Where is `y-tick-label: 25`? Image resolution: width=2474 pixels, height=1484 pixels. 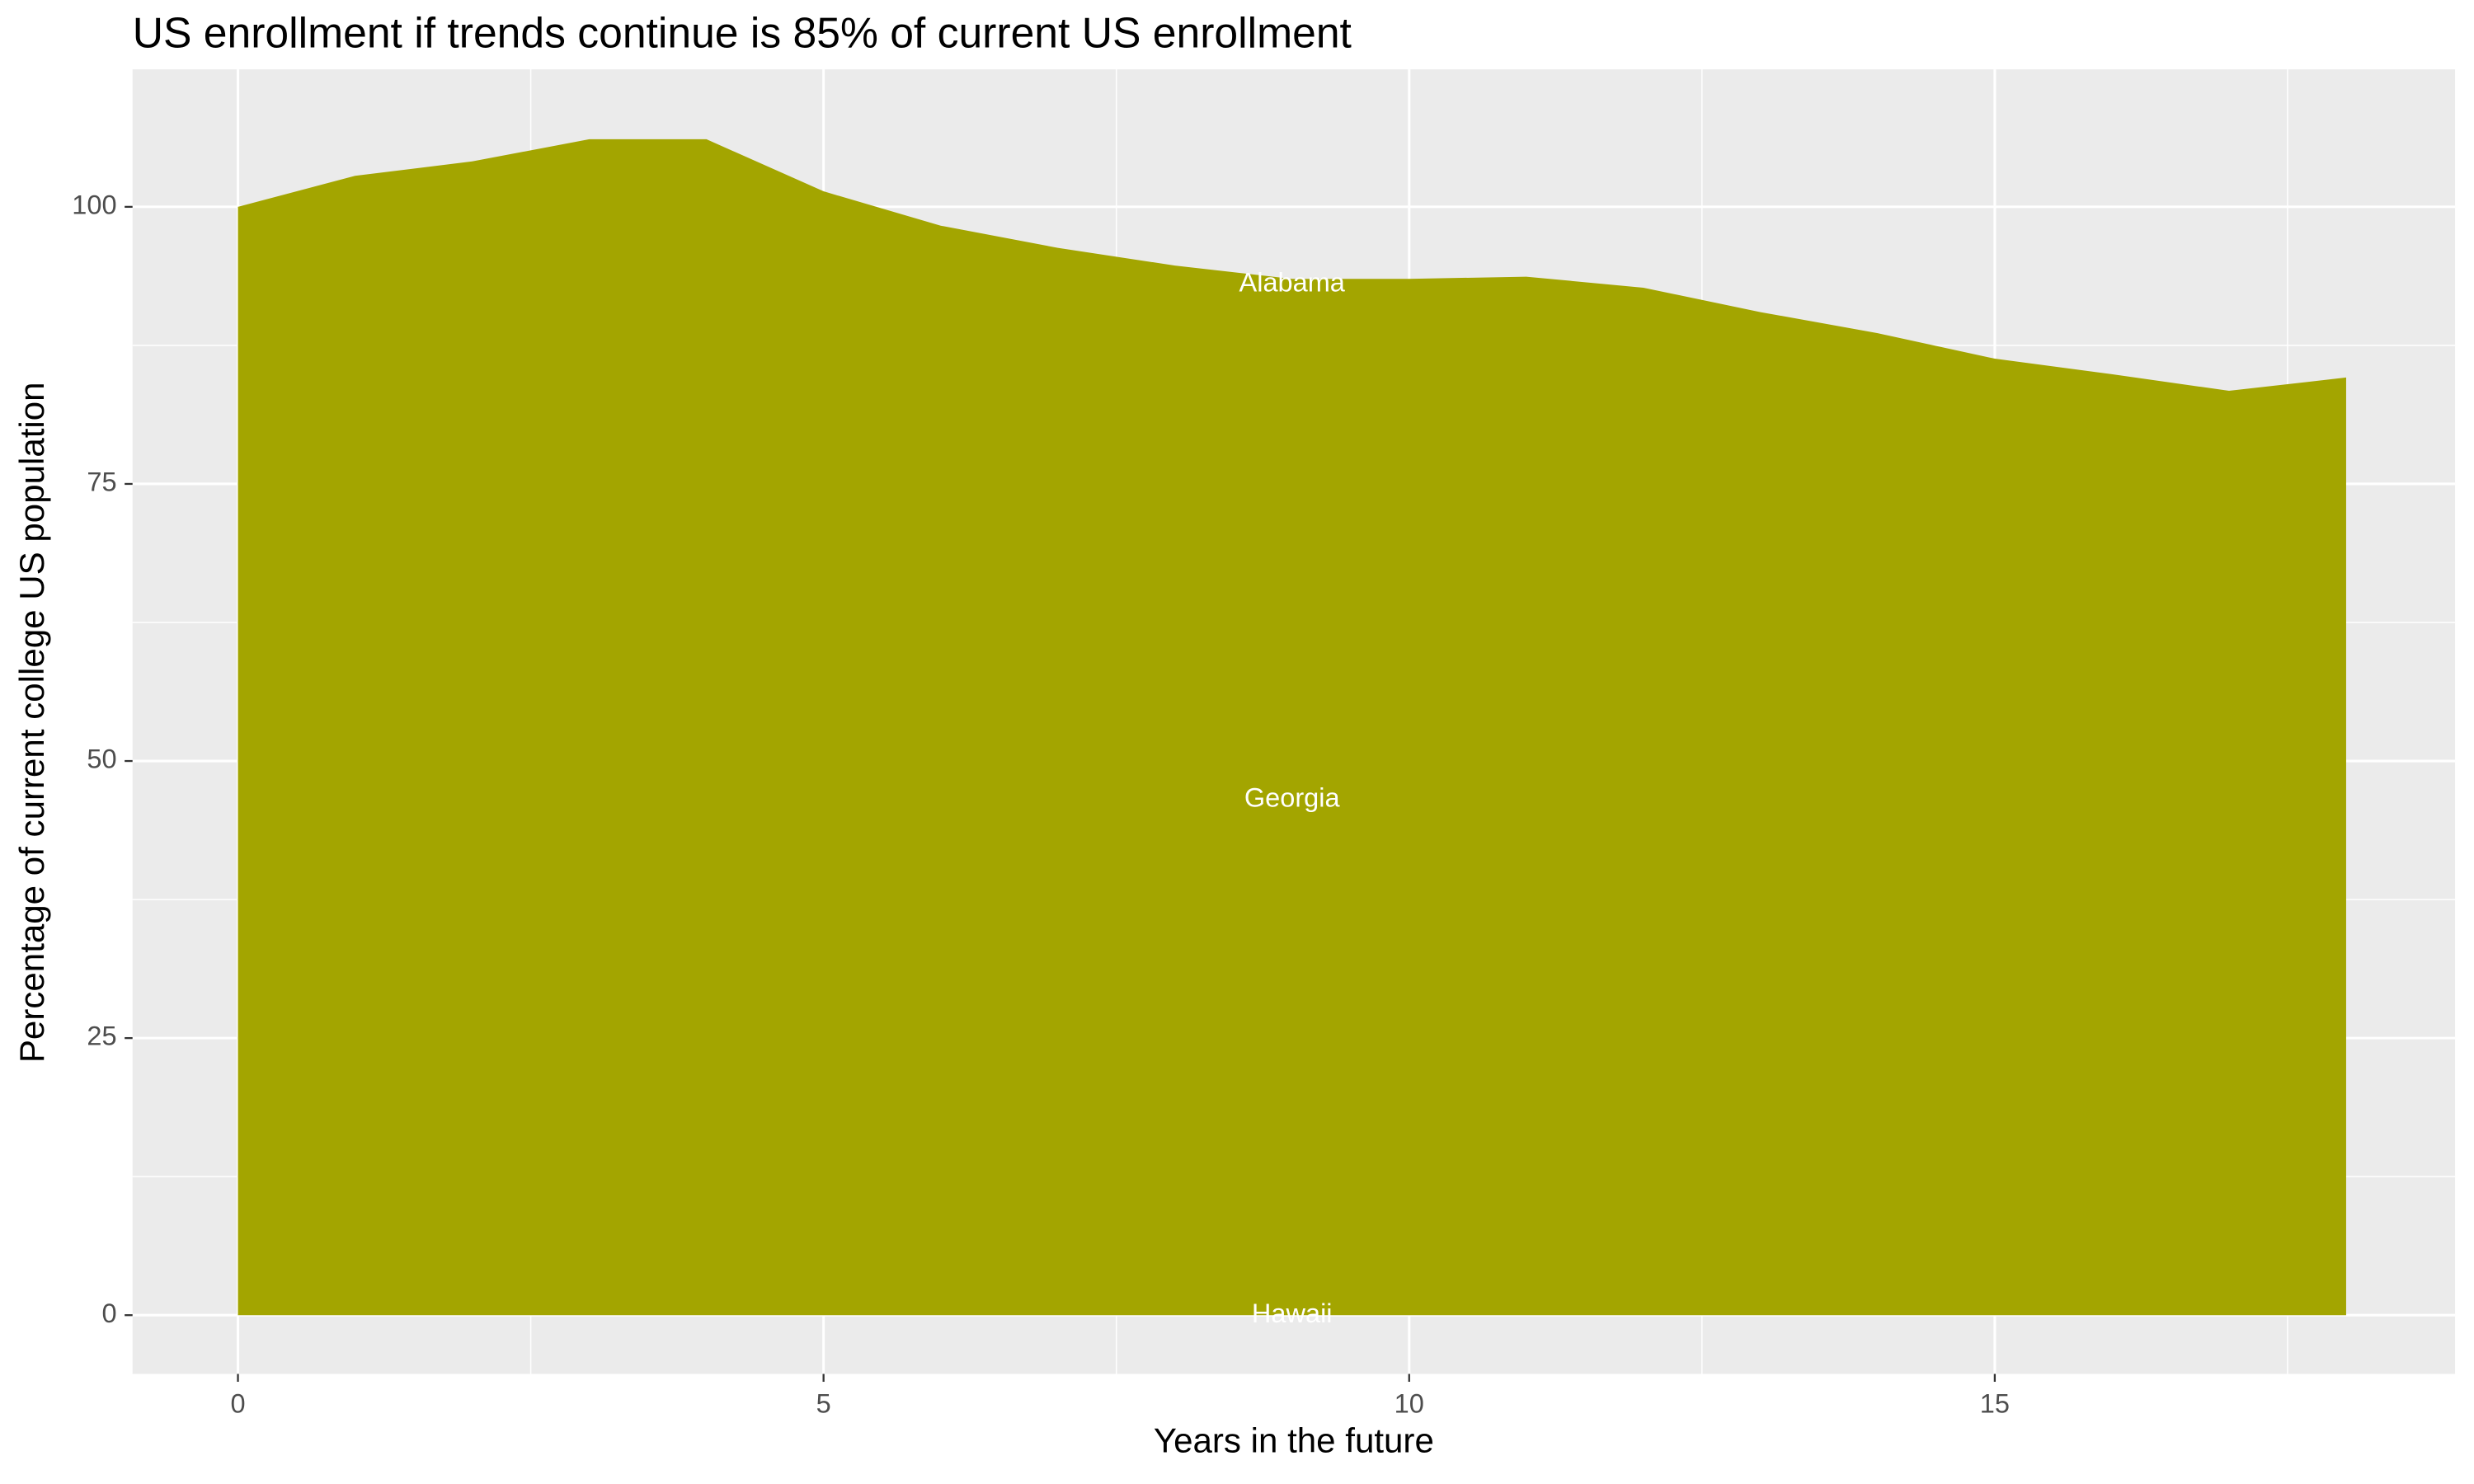
y-tick-label: 25 is located at coordinates (101, 1036).